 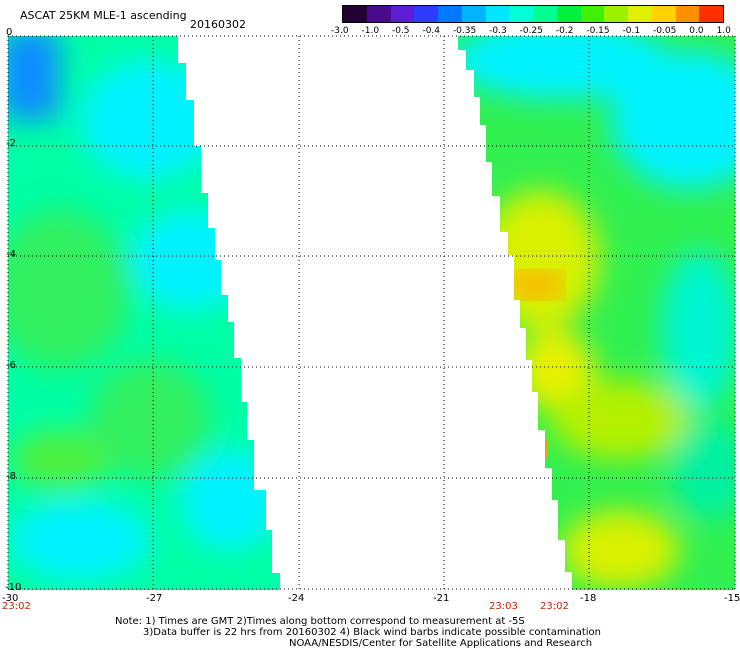 I want to click on lat-tick-label: -6, so click(x=11, y=365).